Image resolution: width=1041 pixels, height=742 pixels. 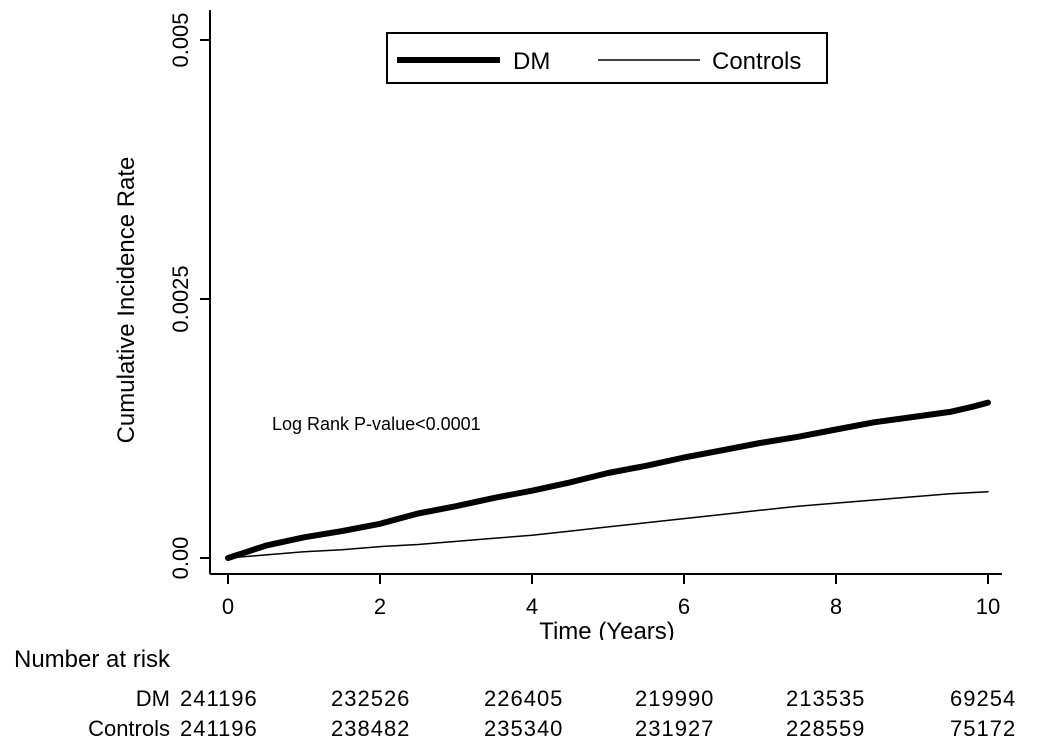 What do you see at coordinates (826, 728) in the screenshot?
I see `risk-value: 228559` at bounding box center [826, 728].